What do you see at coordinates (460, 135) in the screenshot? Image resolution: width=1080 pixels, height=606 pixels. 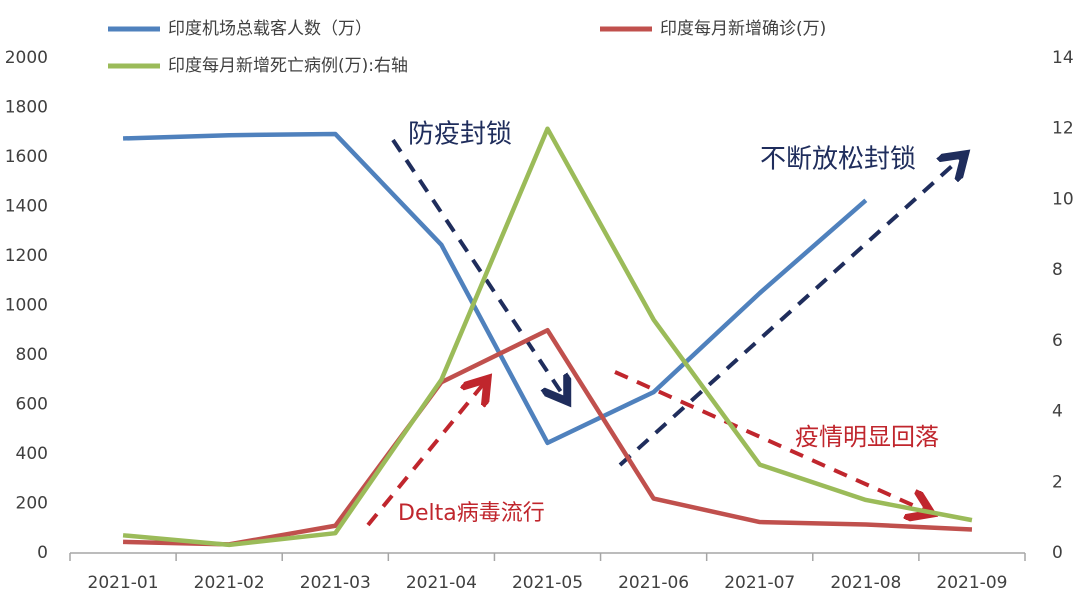 I see `annotation: 防疫封锁` at bounding box center [460, 135].